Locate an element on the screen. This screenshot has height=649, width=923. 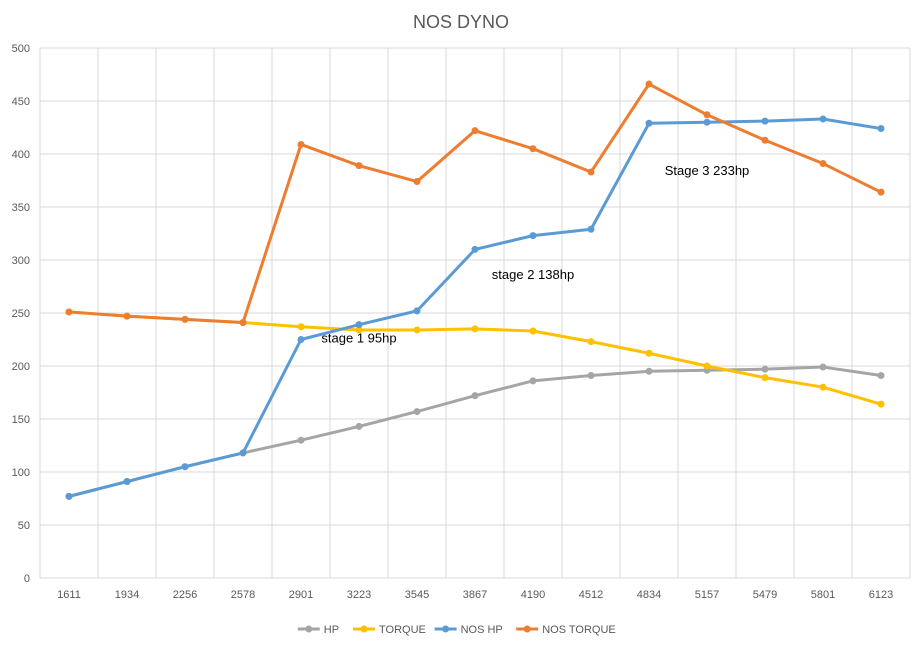
x-tick-label: 4190 is located at coordinates (533, 595).